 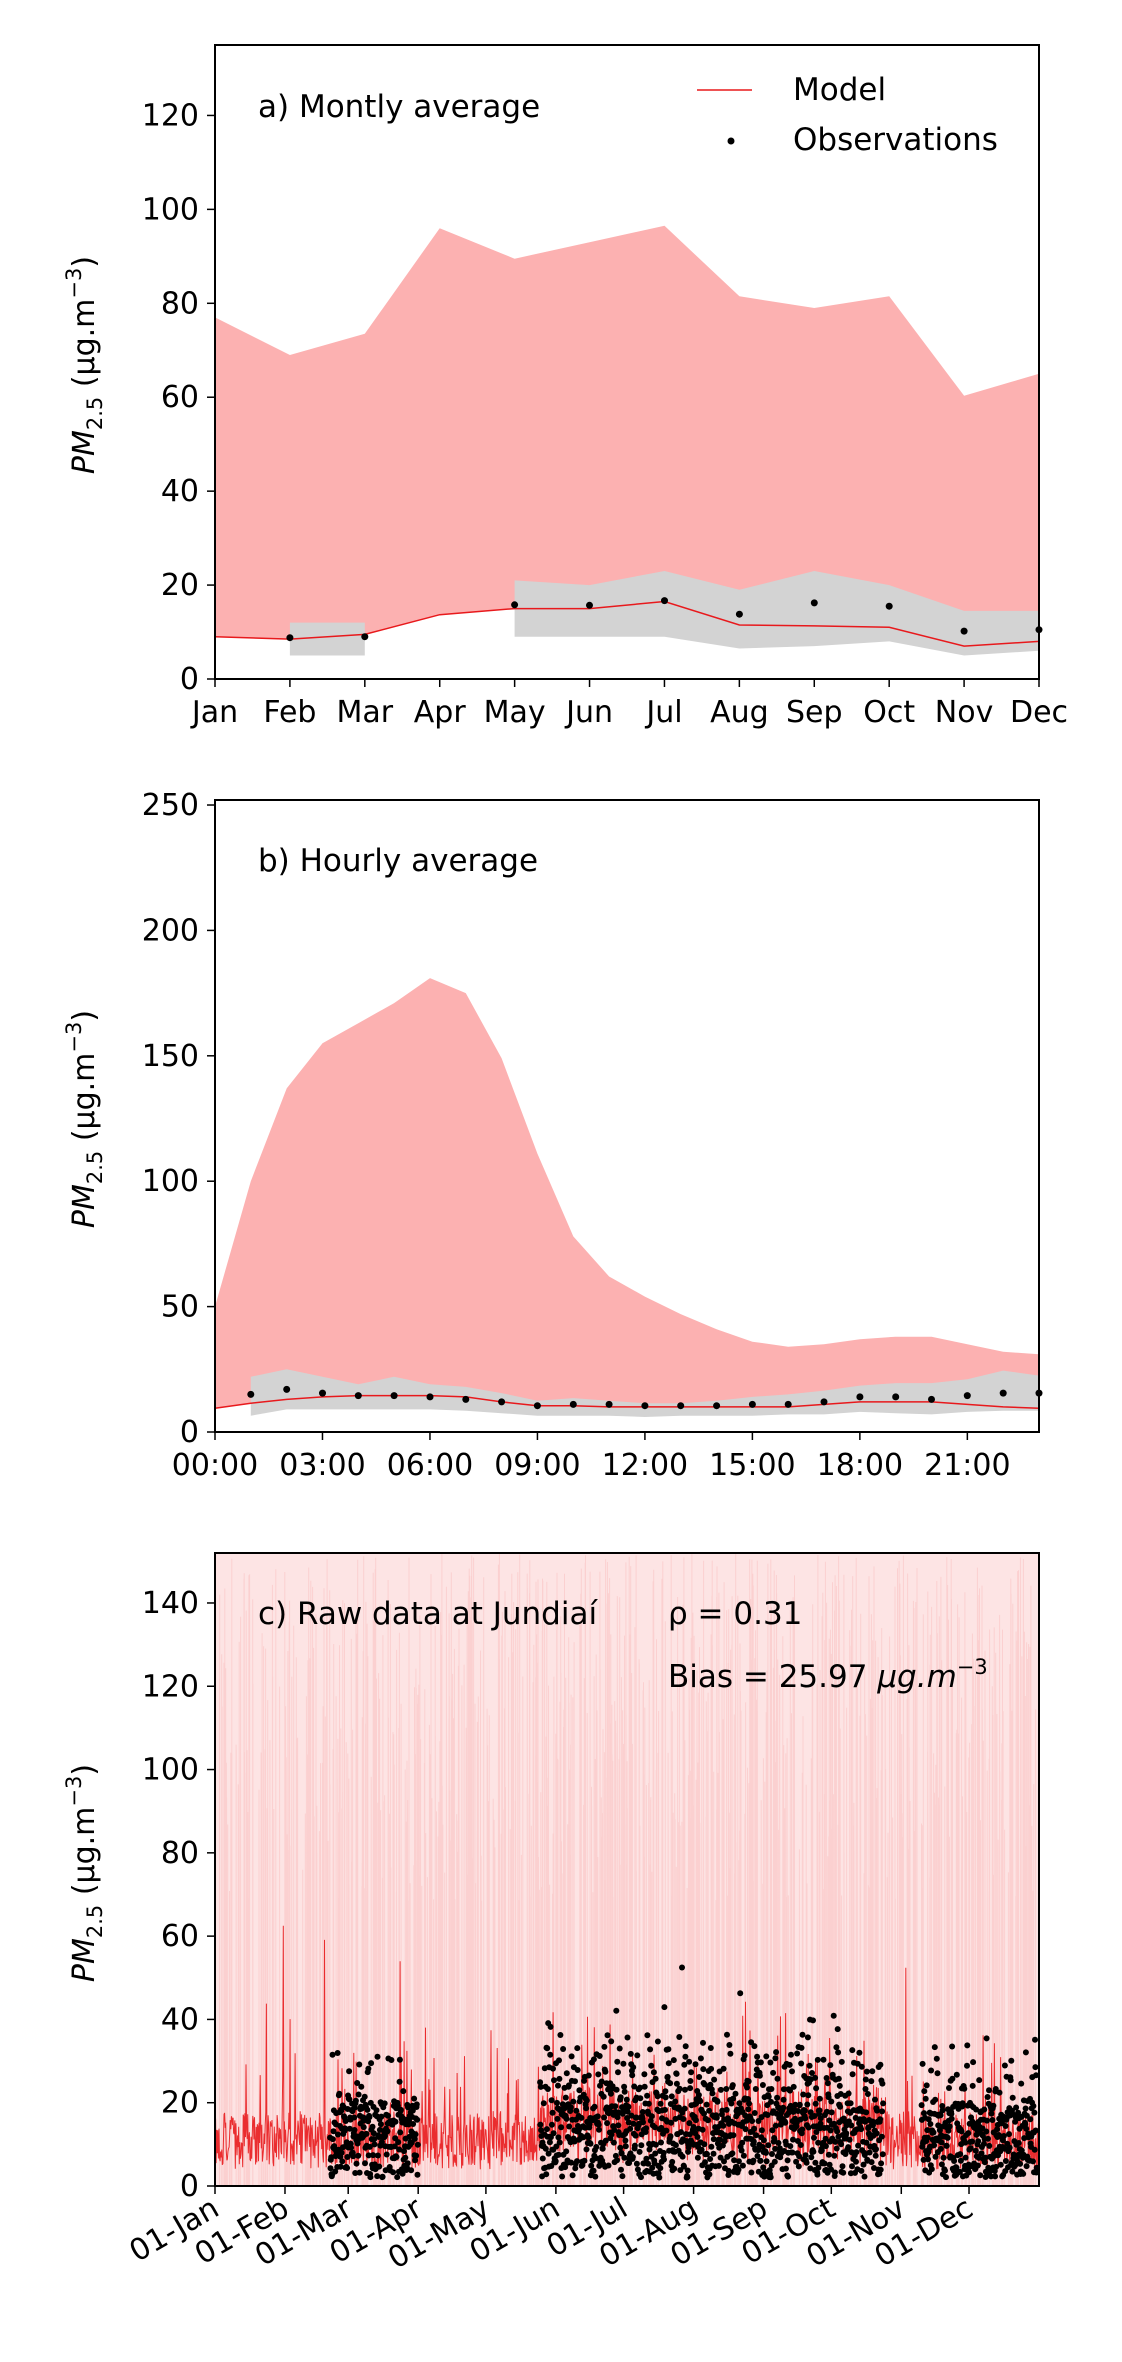 What do you see at coordinates (180, 1307) in the screenshot?
I see `panel-b-y-tick-label: 50` at bounding box center [180, 1307].